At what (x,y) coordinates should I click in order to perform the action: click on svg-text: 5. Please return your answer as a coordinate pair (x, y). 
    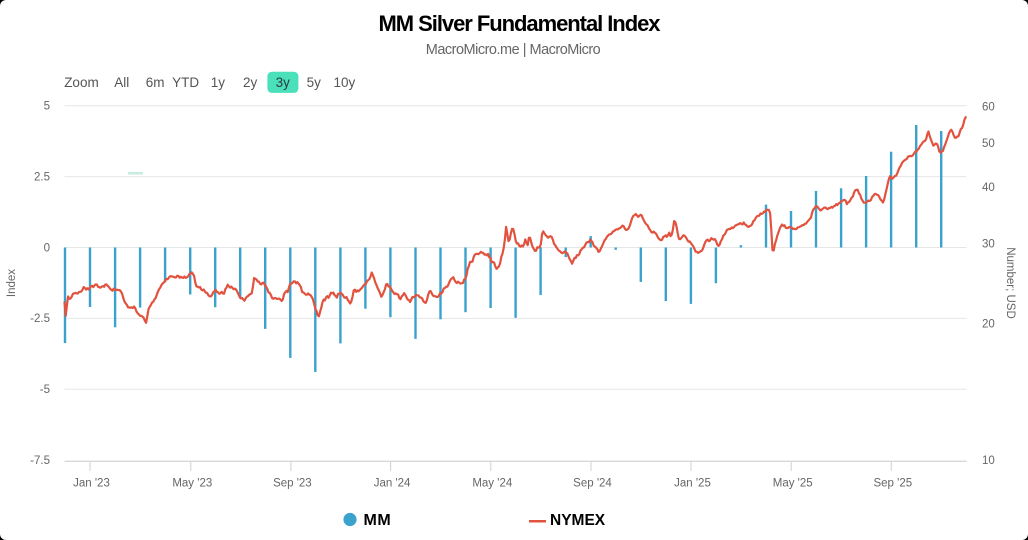
    Looking at the image, I should click on (47, 107).